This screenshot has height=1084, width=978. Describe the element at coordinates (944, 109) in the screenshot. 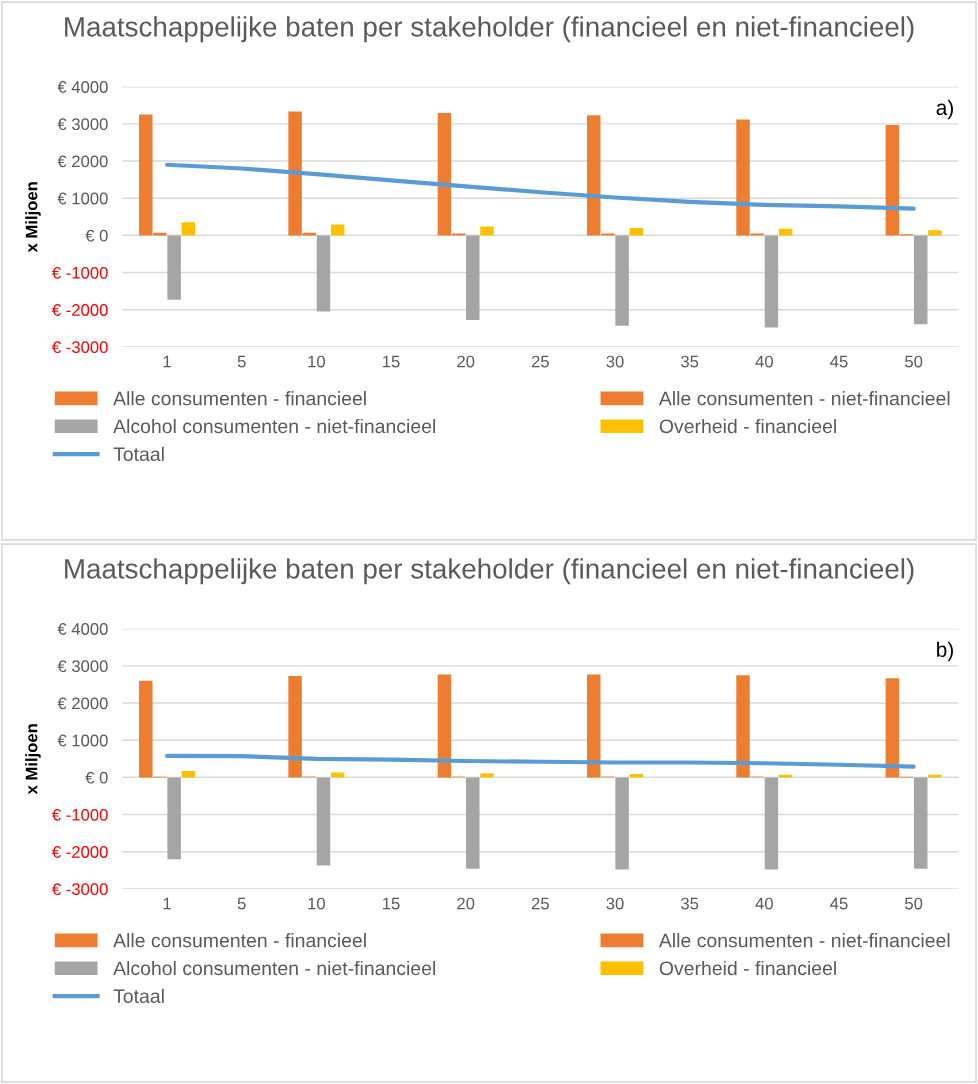

I see `annotation: a)` at that location.